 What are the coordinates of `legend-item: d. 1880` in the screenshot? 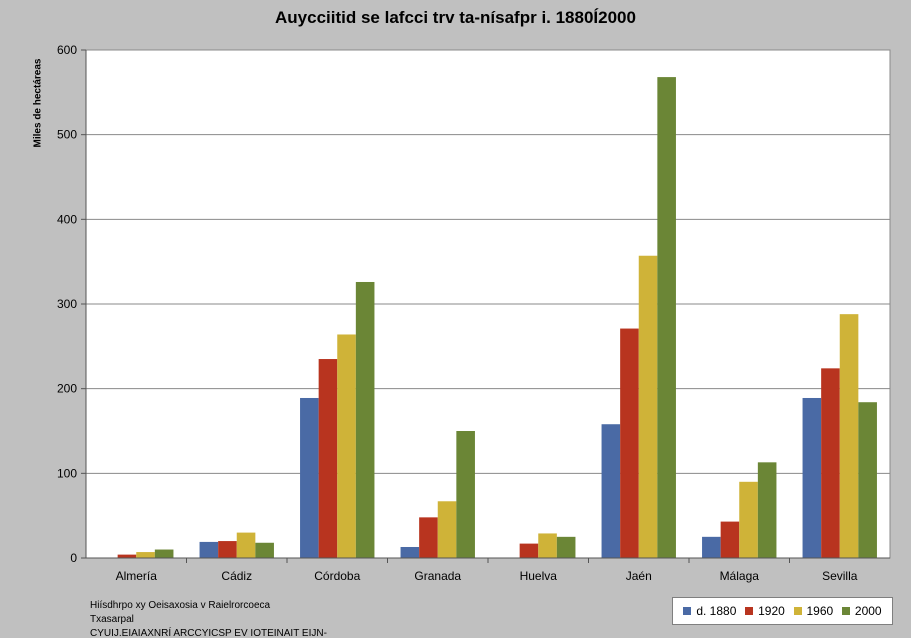 It's located at (709, 611).